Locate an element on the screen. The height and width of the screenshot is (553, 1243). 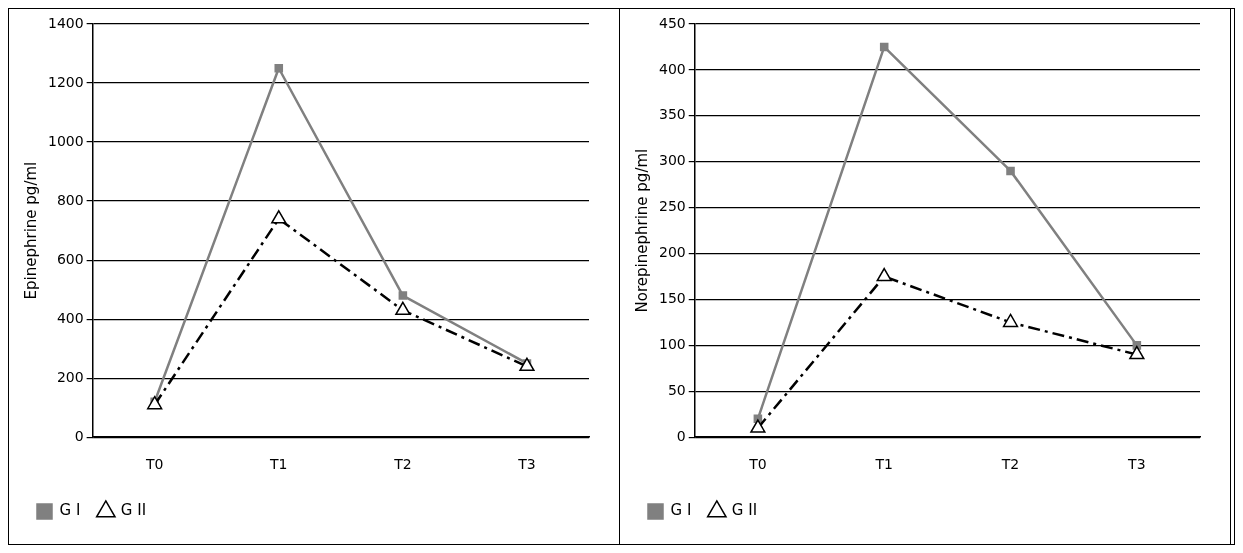
y-tick-label: 250 is located at coordinates (672, 206).